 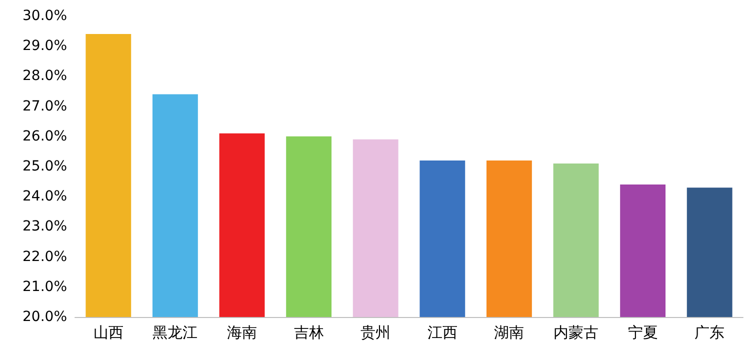 I want to click on x-tick-label: 广东, so click(x=709, y=333).